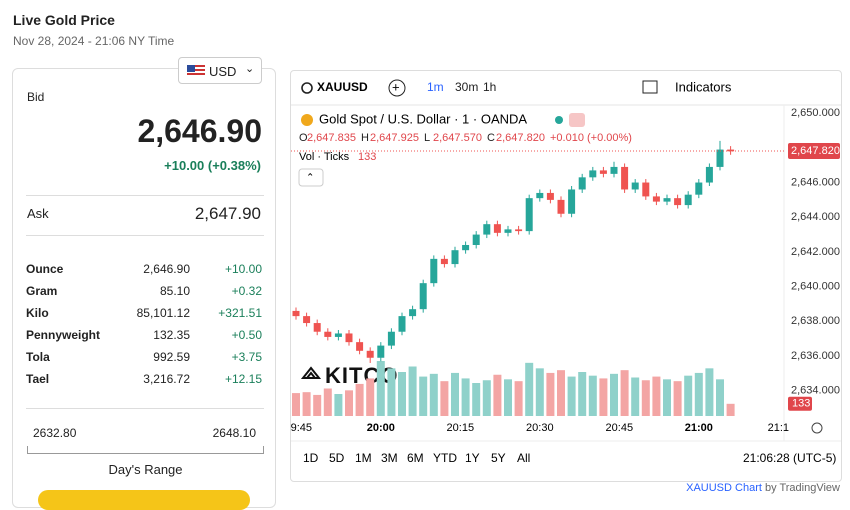  I want to click on attribution-by: by TradingView, so click(802, 488).